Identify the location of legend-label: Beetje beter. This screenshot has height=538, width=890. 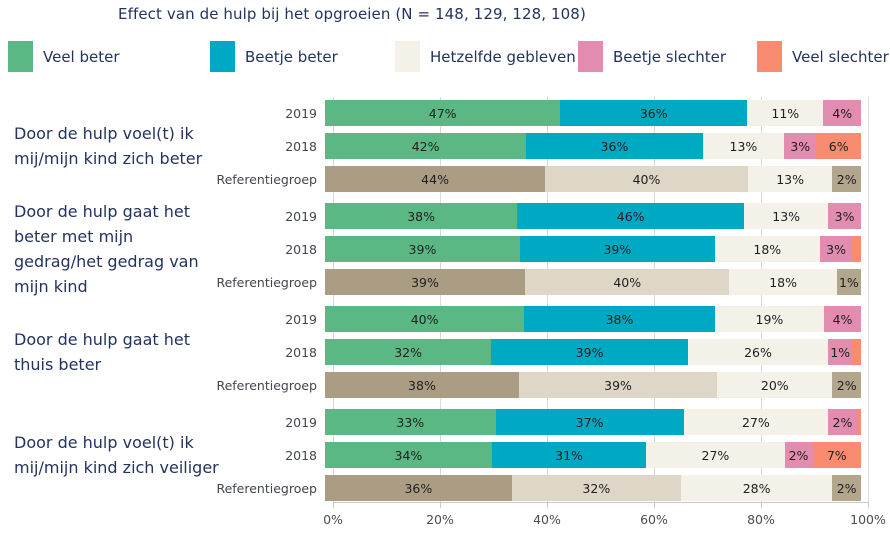
(291, 56).